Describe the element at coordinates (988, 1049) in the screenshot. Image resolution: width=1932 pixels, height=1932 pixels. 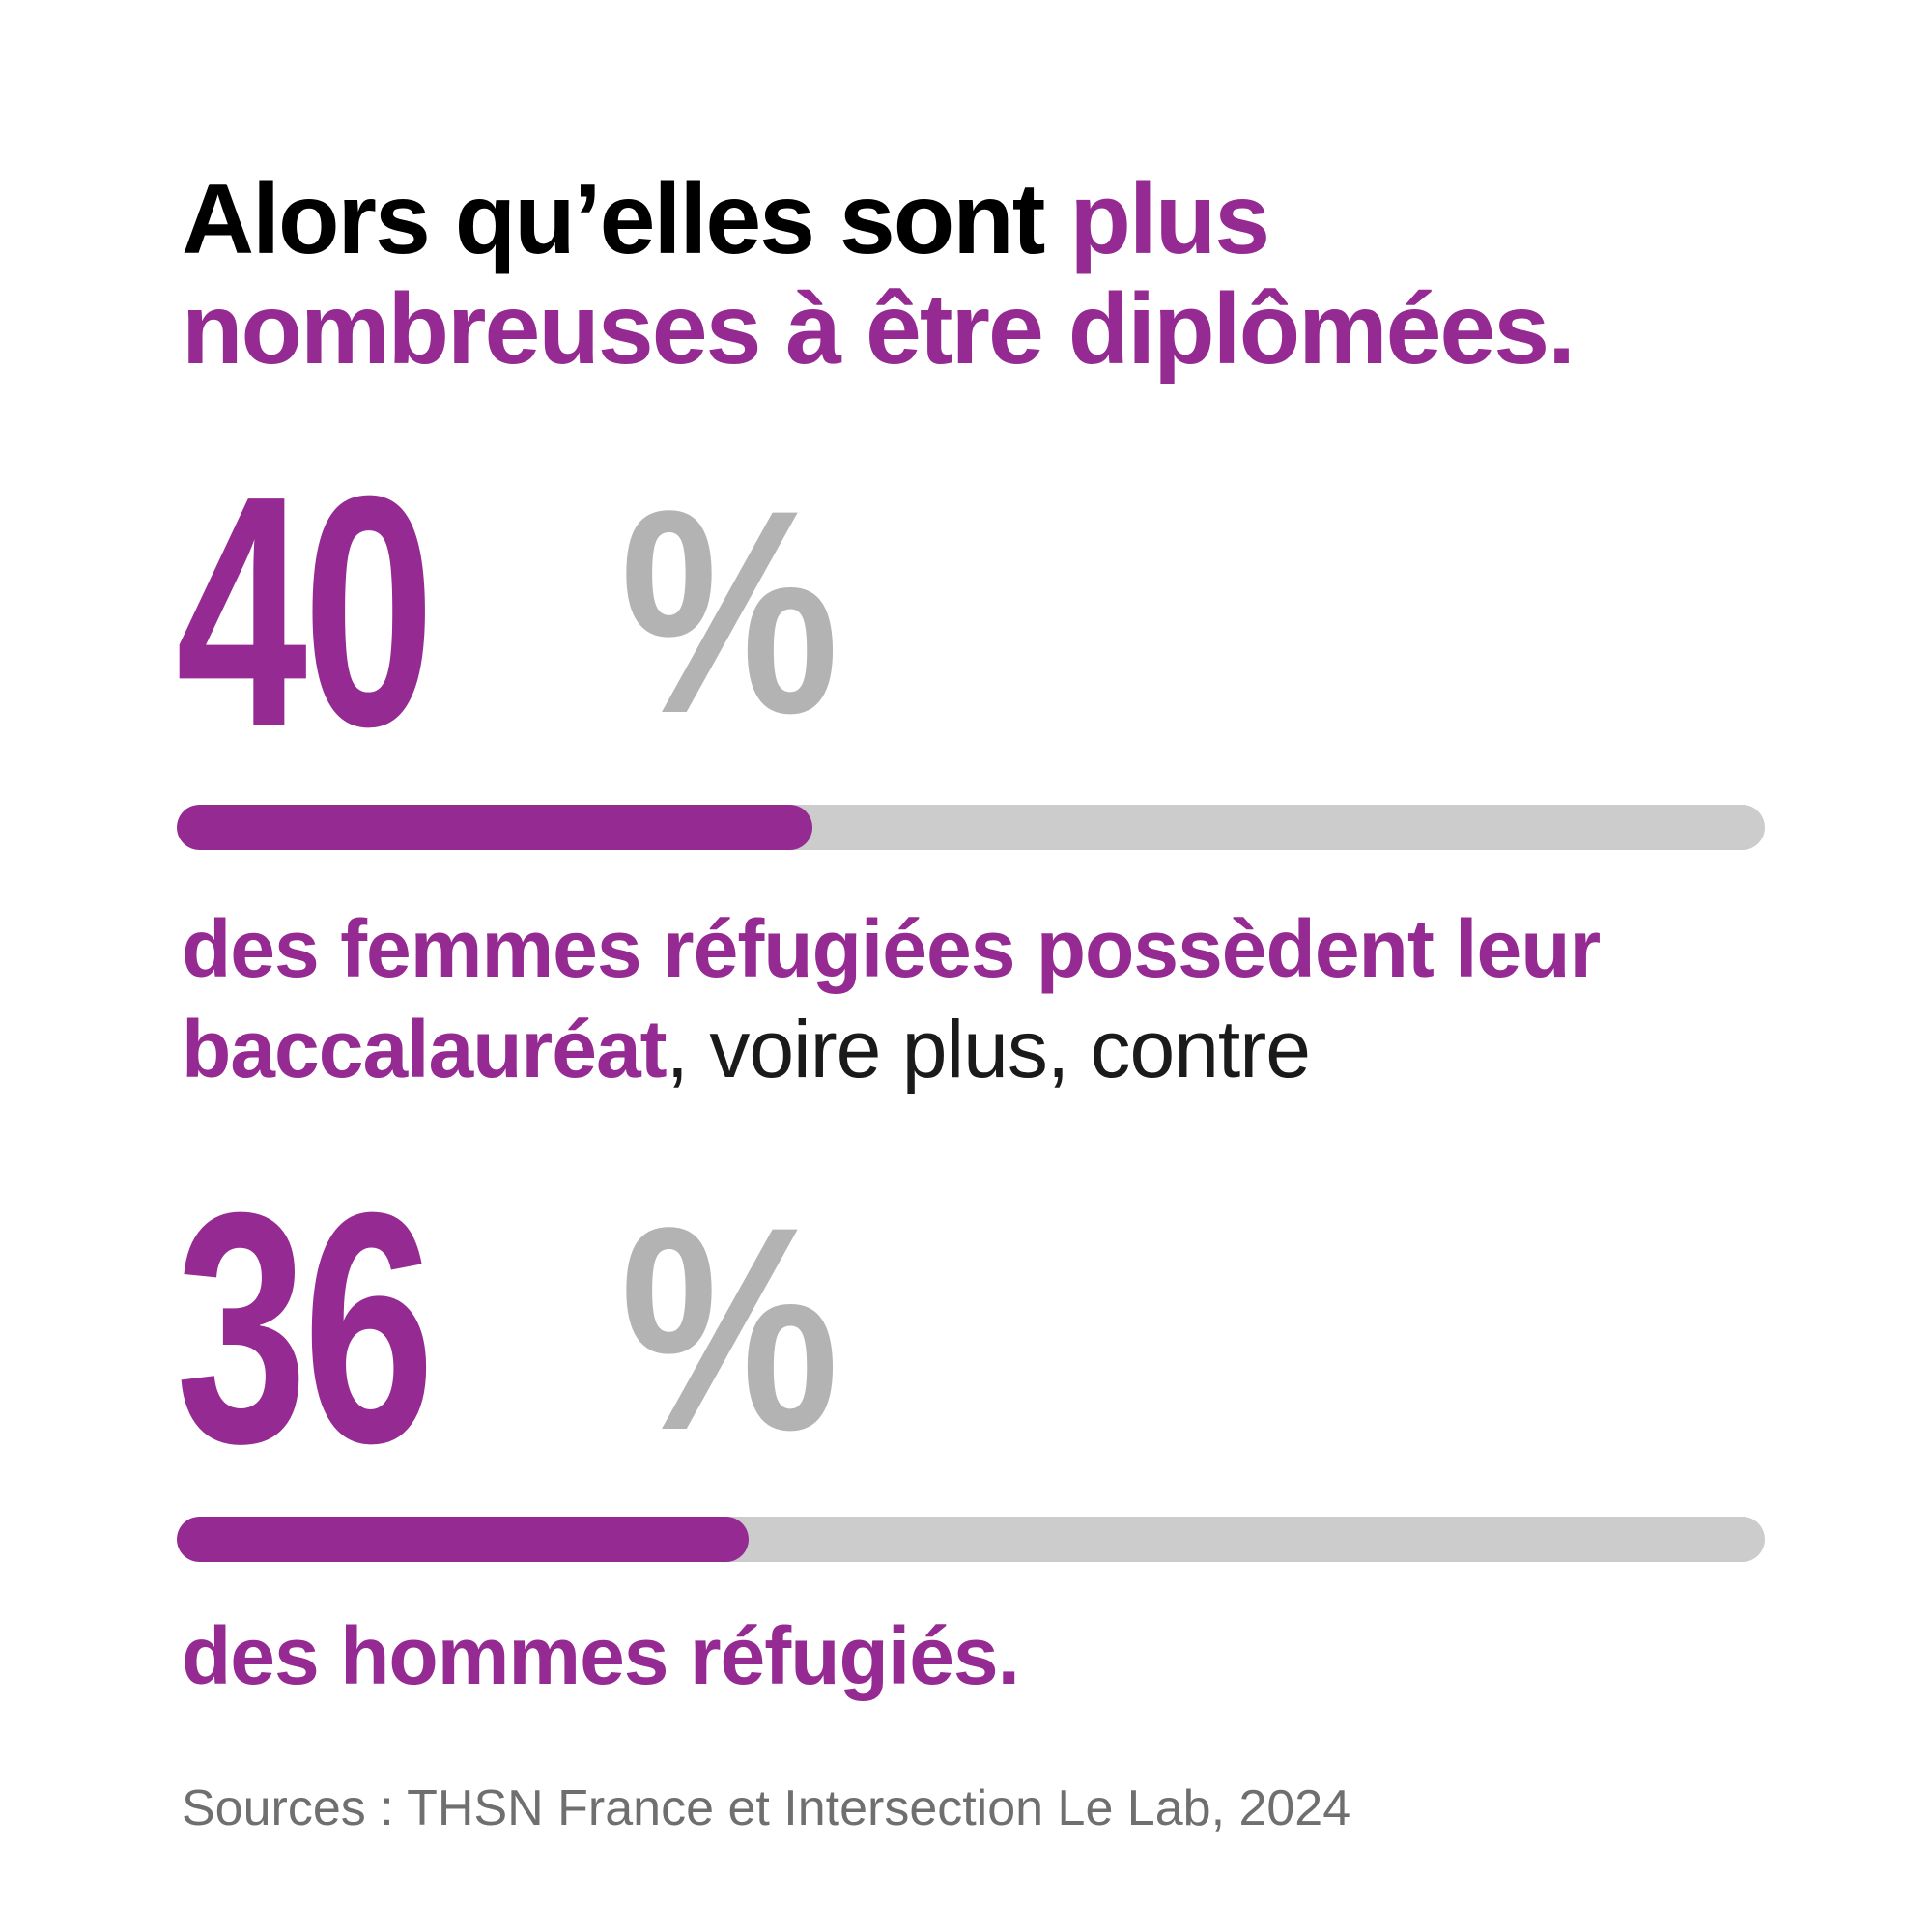
I see `desc-normal: , voire plus, contre` at that location.